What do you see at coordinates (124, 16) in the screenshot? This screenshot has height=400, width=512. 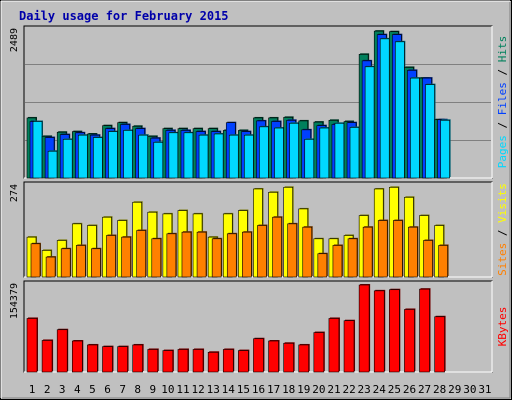 I see `chart-title: Daily usage for February 2015` at bounding box center [124, 16].